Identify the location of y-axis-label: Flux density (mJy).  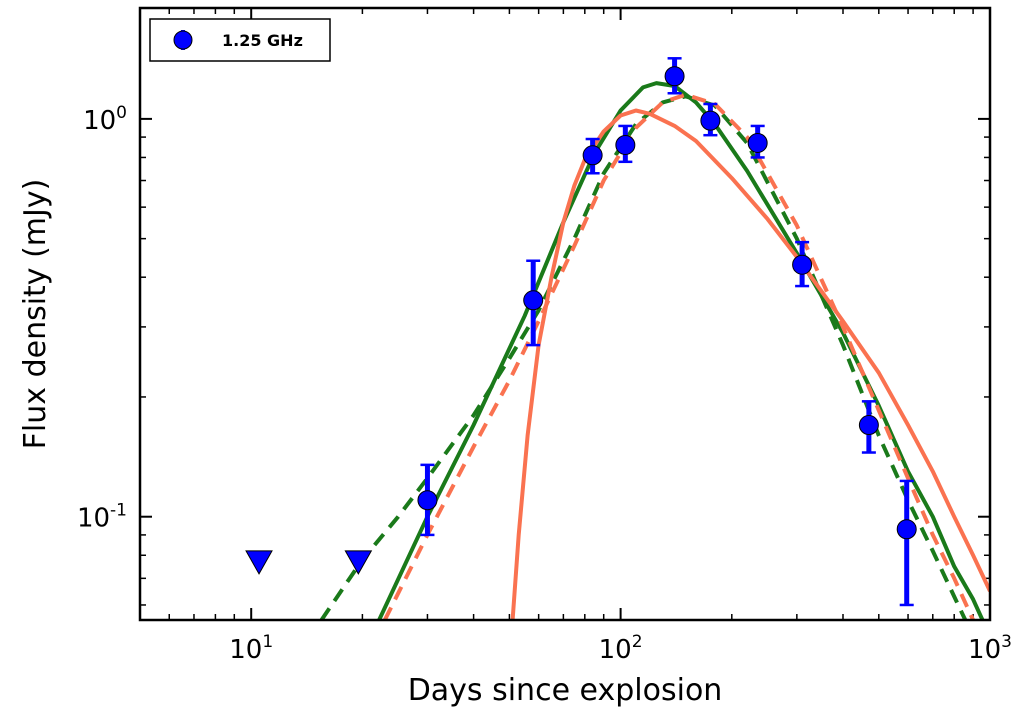
(35, 314).